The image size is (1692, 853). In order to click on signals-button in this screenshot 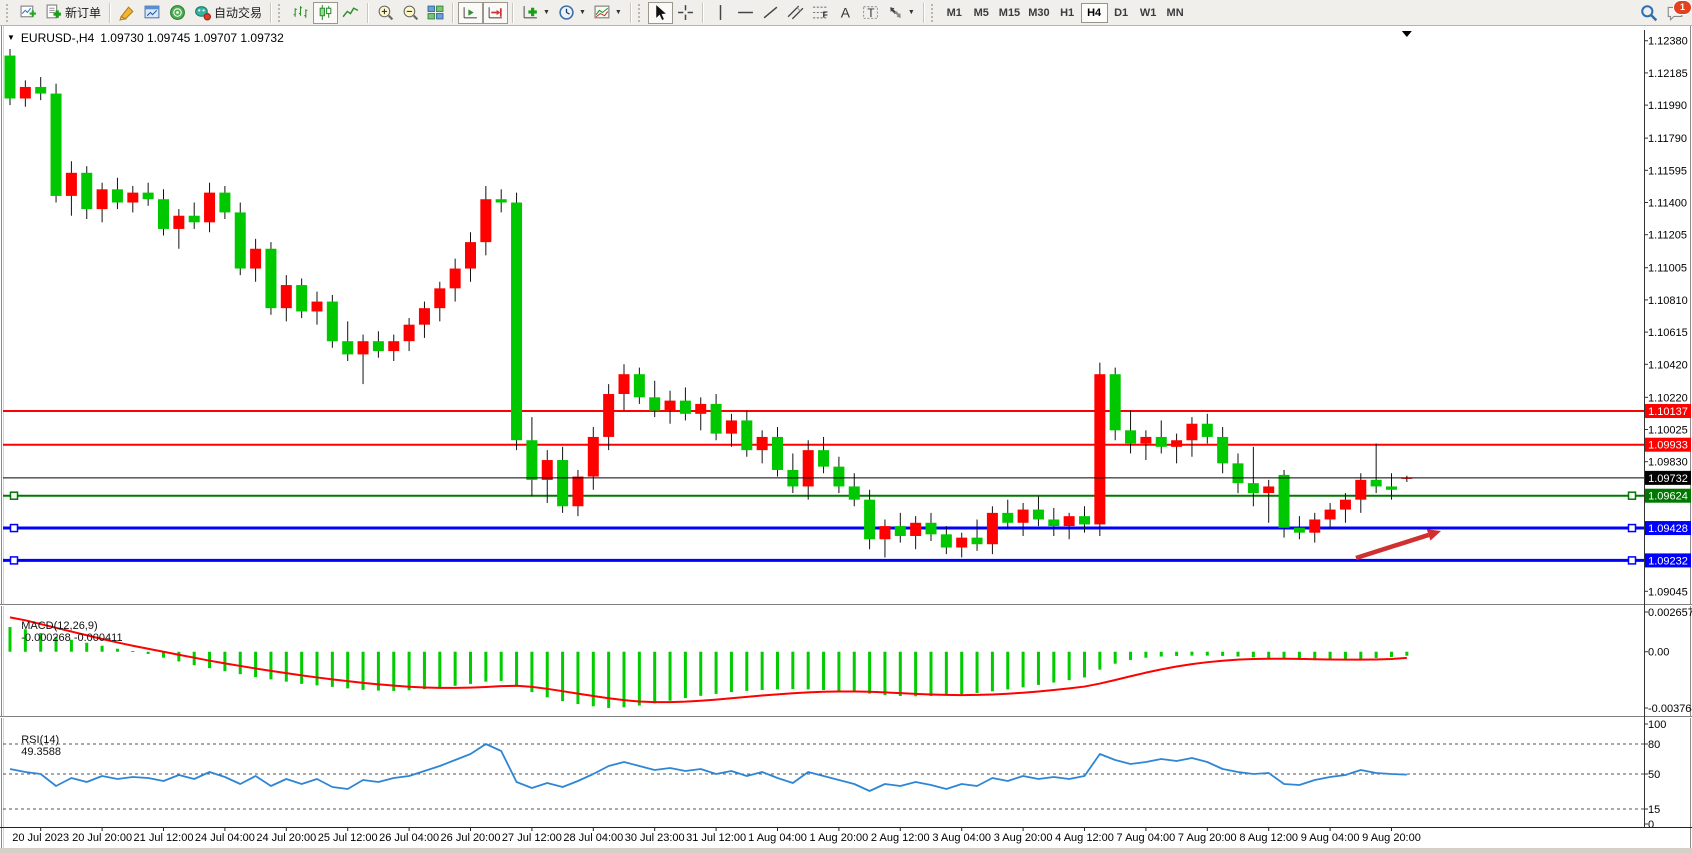, I will do `click(177, 13)`.